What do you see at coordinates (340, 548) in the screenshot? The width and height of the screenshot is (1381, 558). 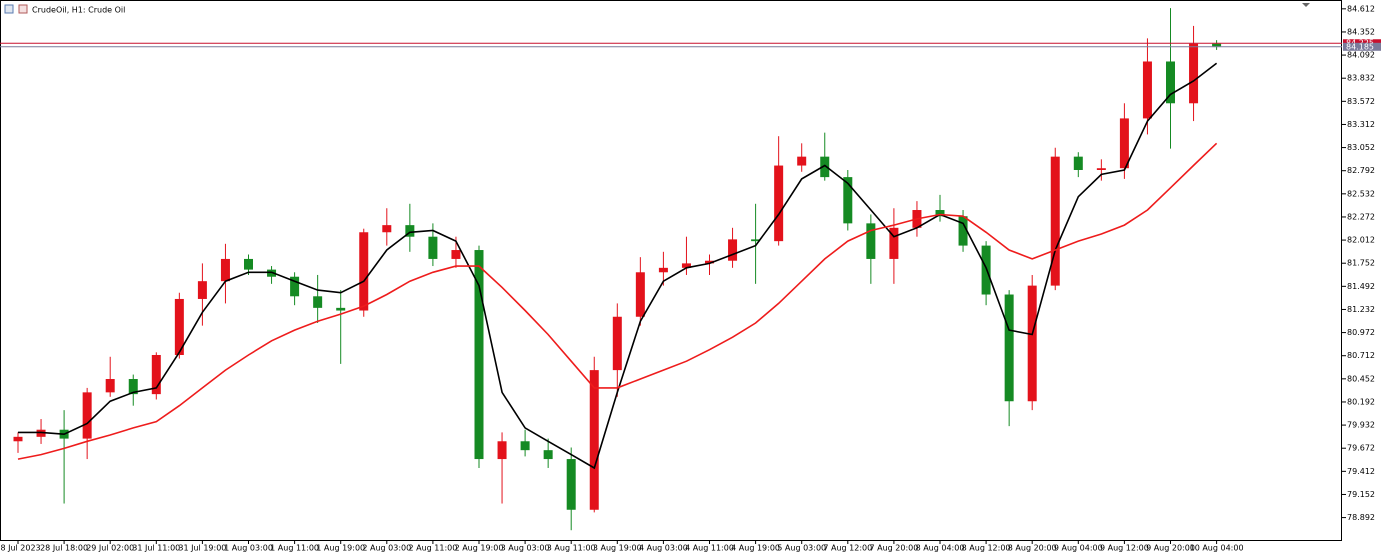 I see `x-tick-label: 1 Aug 19:00` at bounding box center [340, 548].